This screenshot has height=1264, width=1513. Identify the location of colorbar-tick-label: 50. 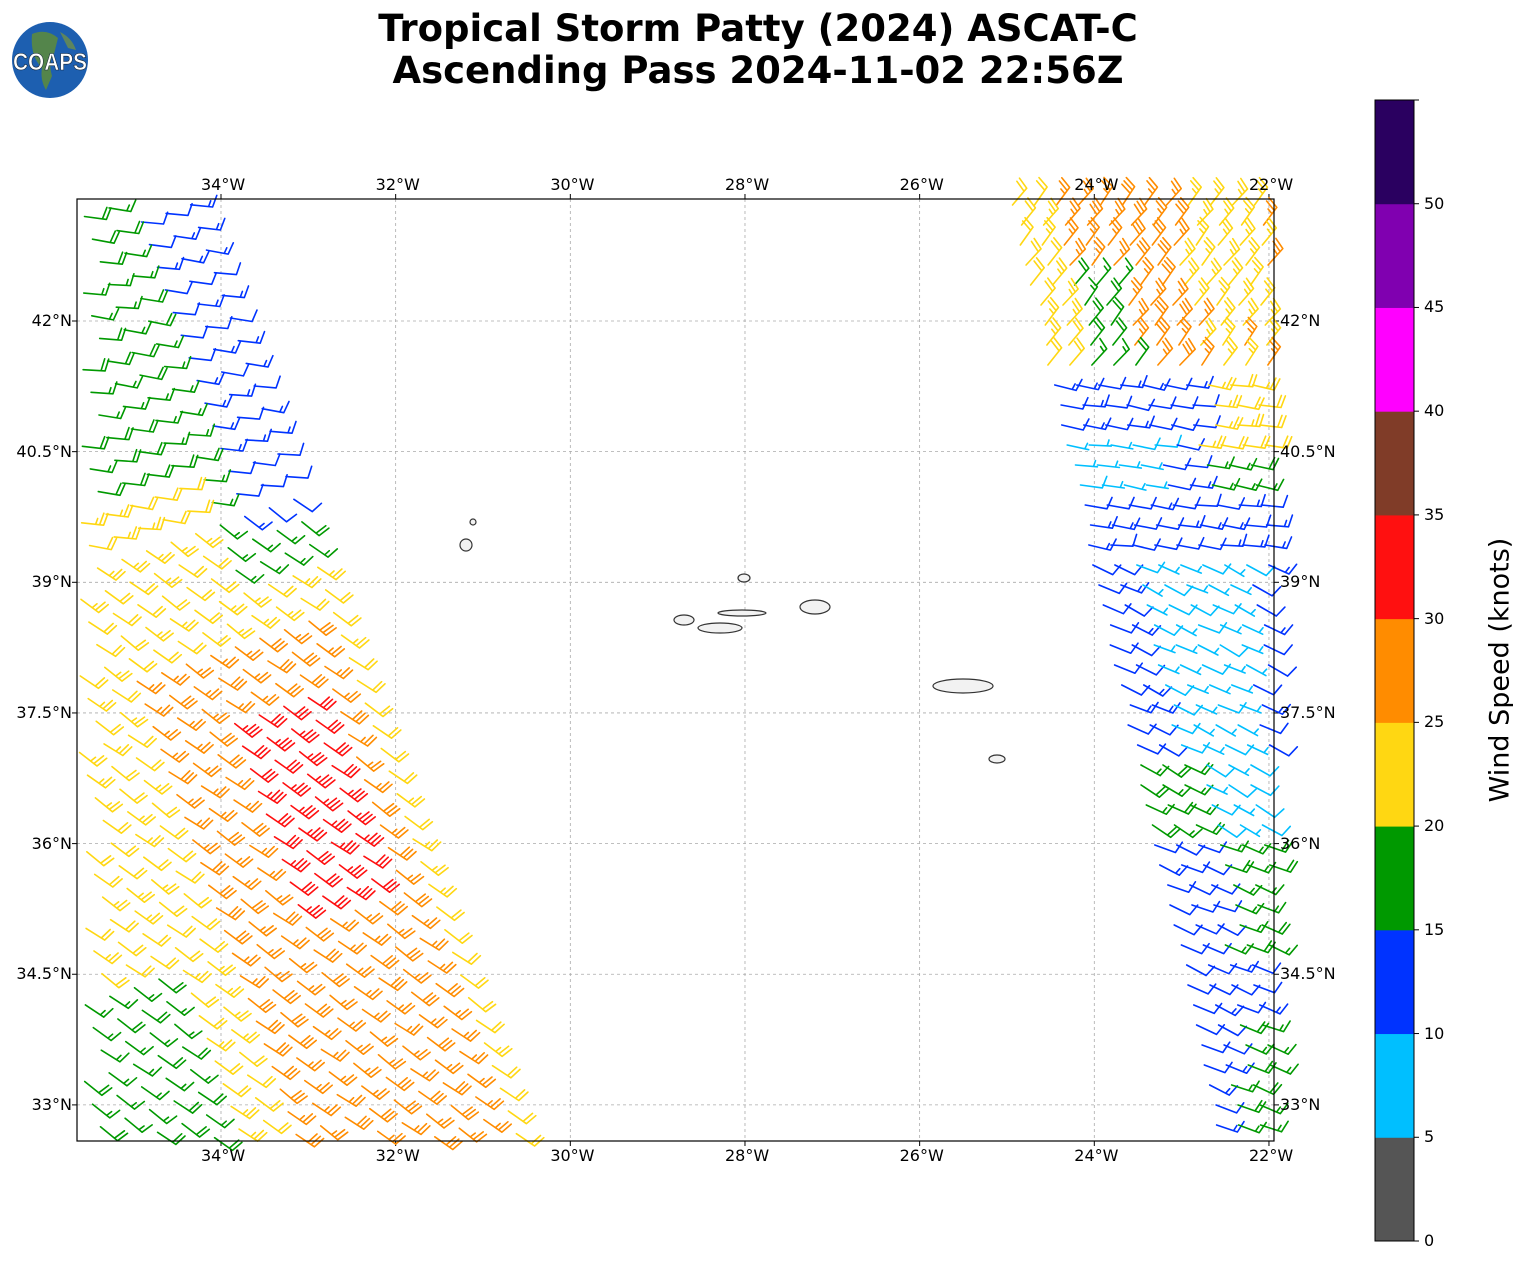
(1434, 203).